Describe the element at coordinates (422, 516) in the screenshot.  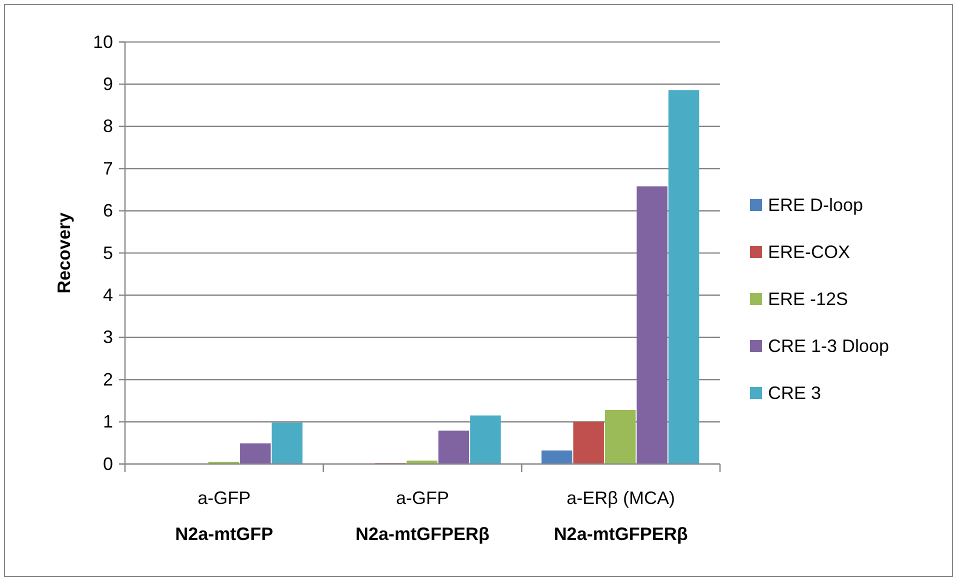
I see `x-tick-label: a-GFP N2a-mtGFPERβ` at that location.